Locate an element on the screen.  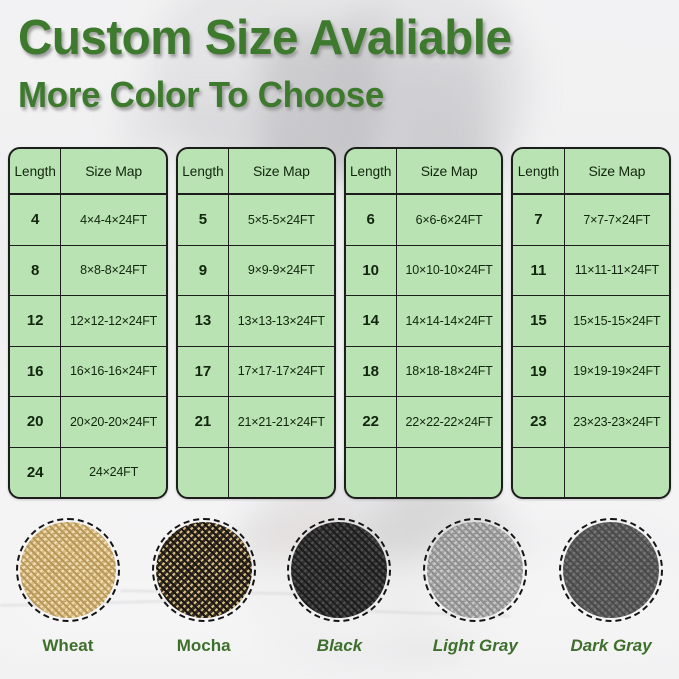
table-row: 9 9×9-9×24FT is located at coordinates (255, 270).